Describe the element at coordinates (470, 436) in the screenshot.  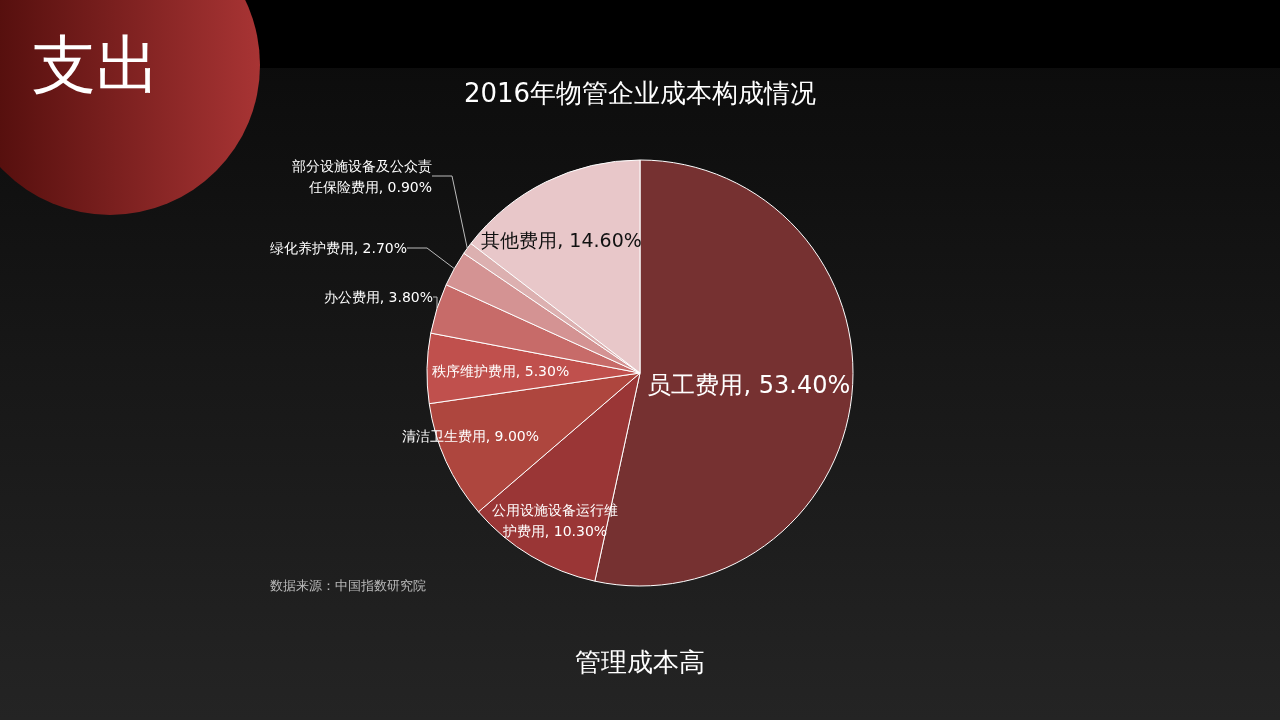
I see `slice-label: 清洁卫生费用, 9.00%` at that location.